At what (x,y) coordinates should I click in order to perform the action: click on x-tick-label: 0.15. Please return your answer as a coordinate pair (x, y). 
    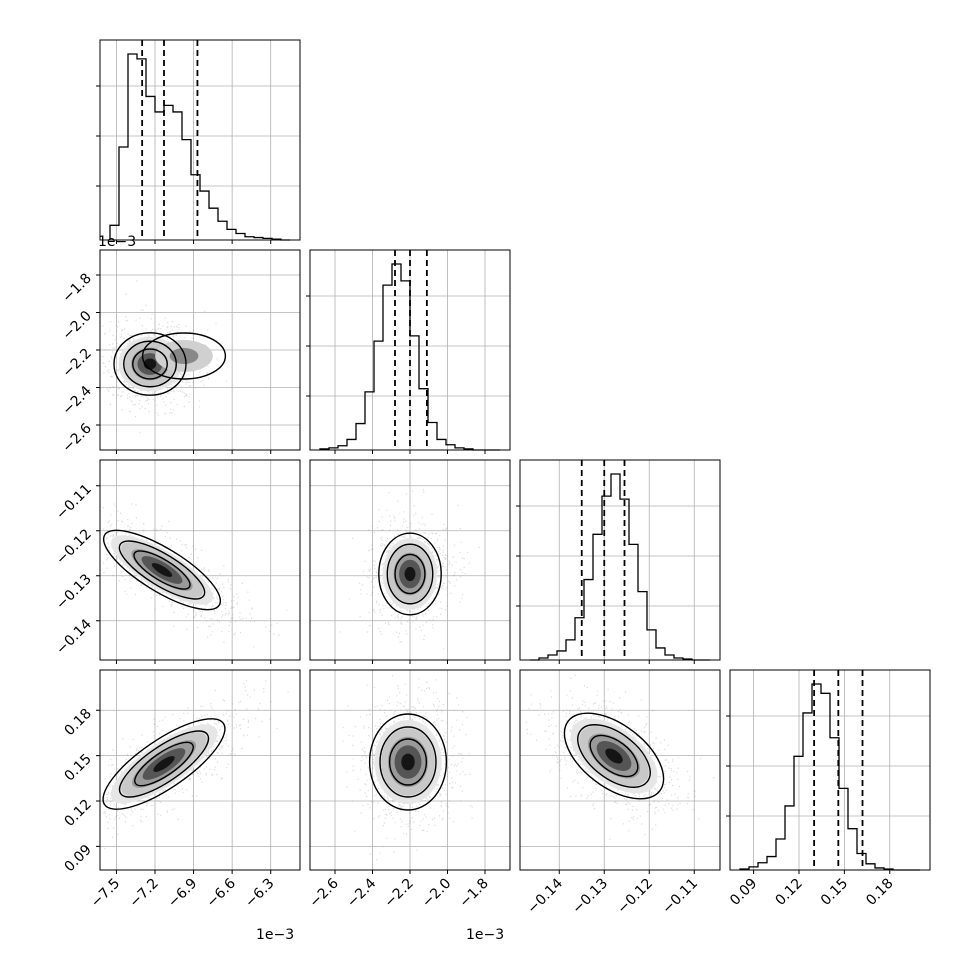
    Looking at the image, I should click on (834, 892).